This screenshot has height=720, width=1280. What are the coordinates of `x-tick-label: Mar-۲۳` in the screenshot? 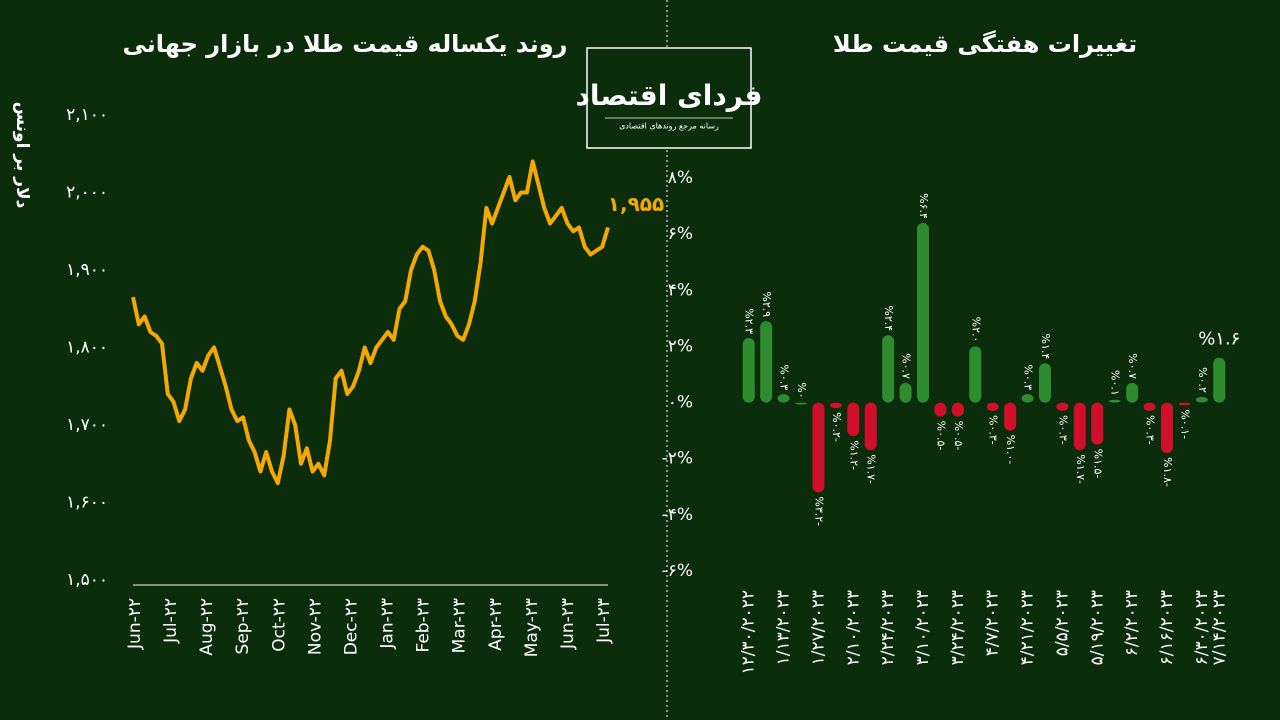 It's located at (460, 625).